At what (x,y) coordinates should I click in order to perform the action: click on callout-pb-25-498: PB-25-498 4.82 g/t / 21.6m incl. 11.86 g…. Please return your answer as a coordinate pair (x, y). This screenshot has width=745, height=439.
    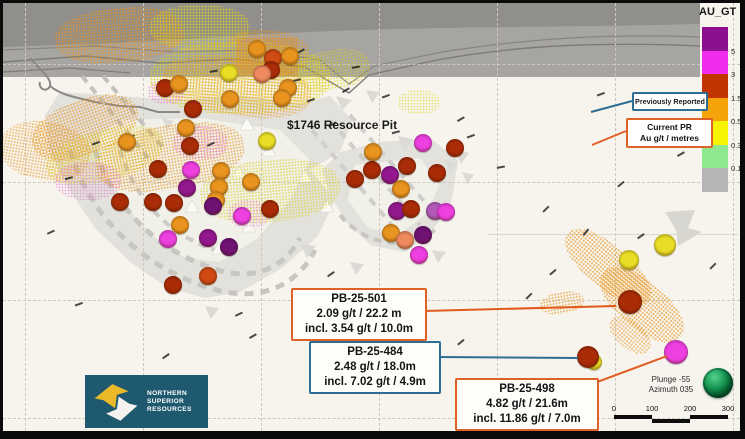
    Looking at the image, I should click on (527, 404).